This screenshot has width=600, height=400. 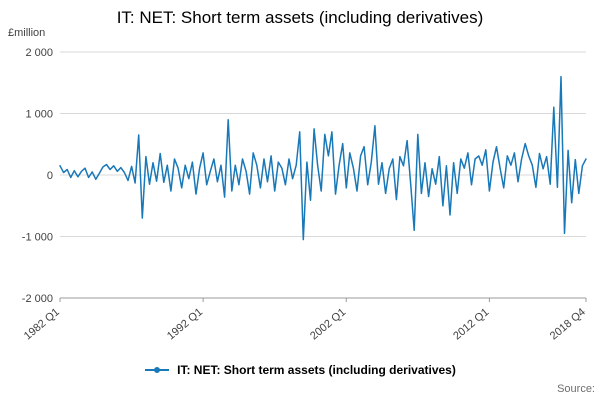 I want to click on y-tick-label: -1 000, so click(x=37, y=238).